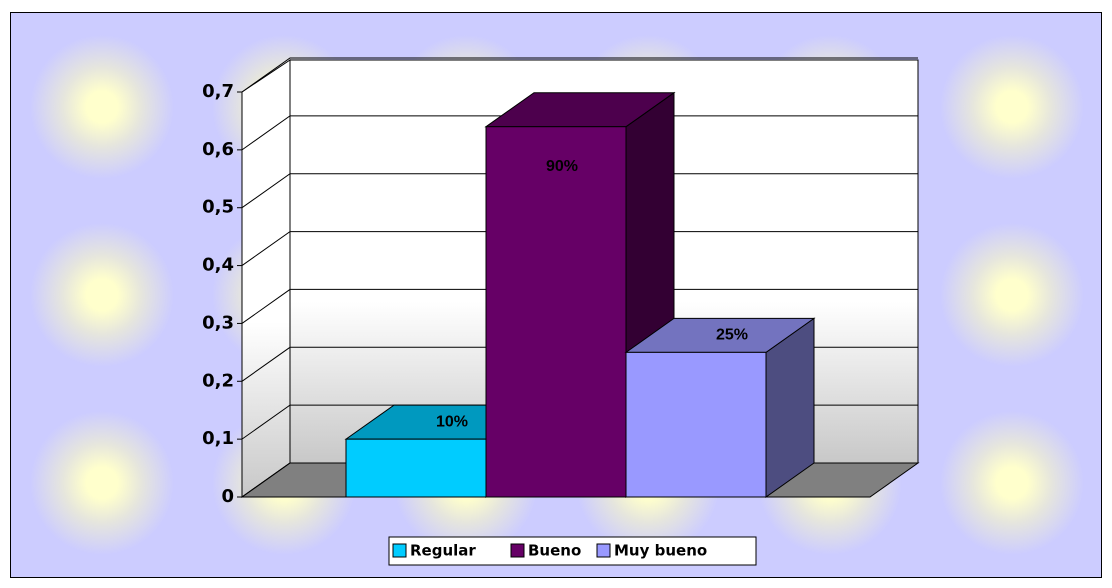  I want to click on y-tick-label: 0,7, so click(218, 91).